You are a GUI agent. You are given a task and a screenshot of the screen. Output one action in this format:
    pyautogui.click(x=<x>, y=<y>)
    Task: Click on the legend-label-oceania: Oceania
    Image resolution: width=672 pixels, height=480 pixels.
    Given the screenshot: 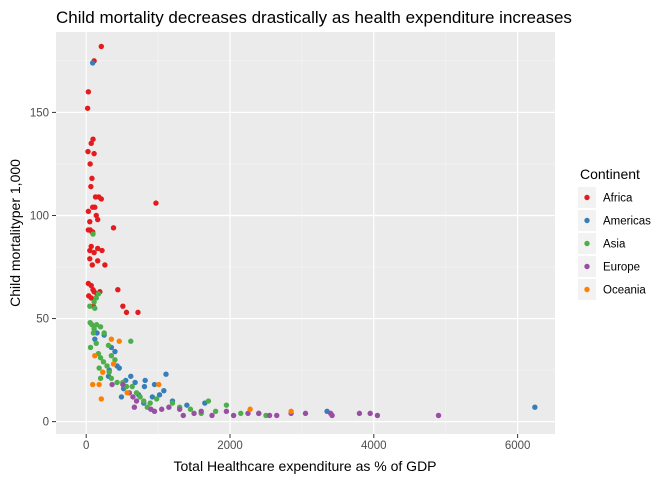 What is the action you would take?
    pyautogui.click(x=624, y=291)
    